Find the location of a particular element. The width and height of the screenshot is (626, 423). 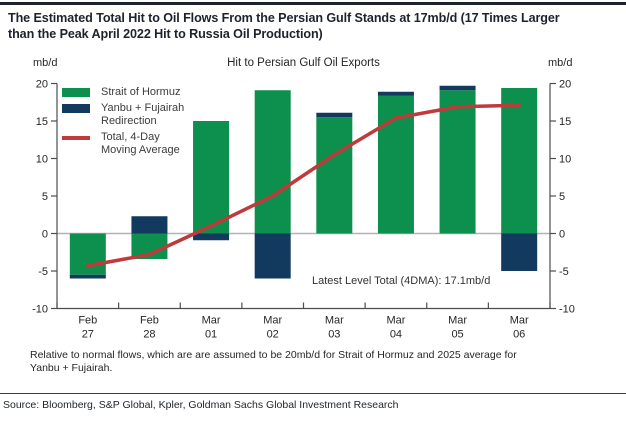

source-divider-rule is located at coordinates (313, 393).